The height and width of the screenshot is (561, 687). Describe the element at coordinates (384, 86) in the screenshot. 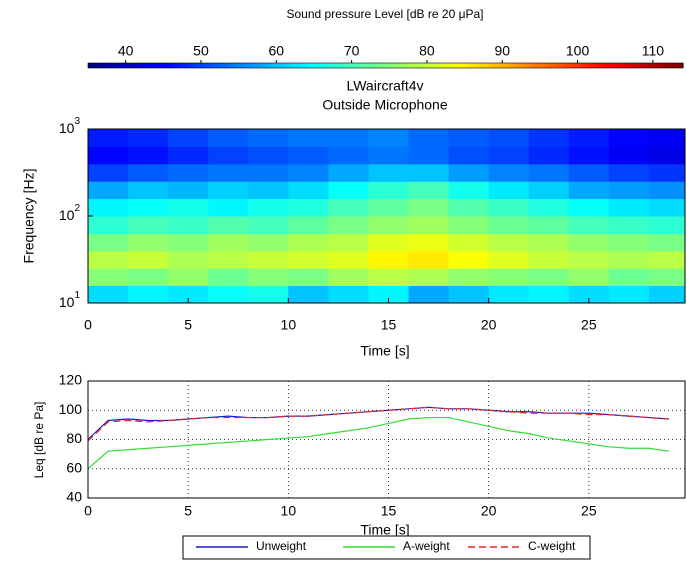

I see `chart-title: LWaircraft4v` at that location.